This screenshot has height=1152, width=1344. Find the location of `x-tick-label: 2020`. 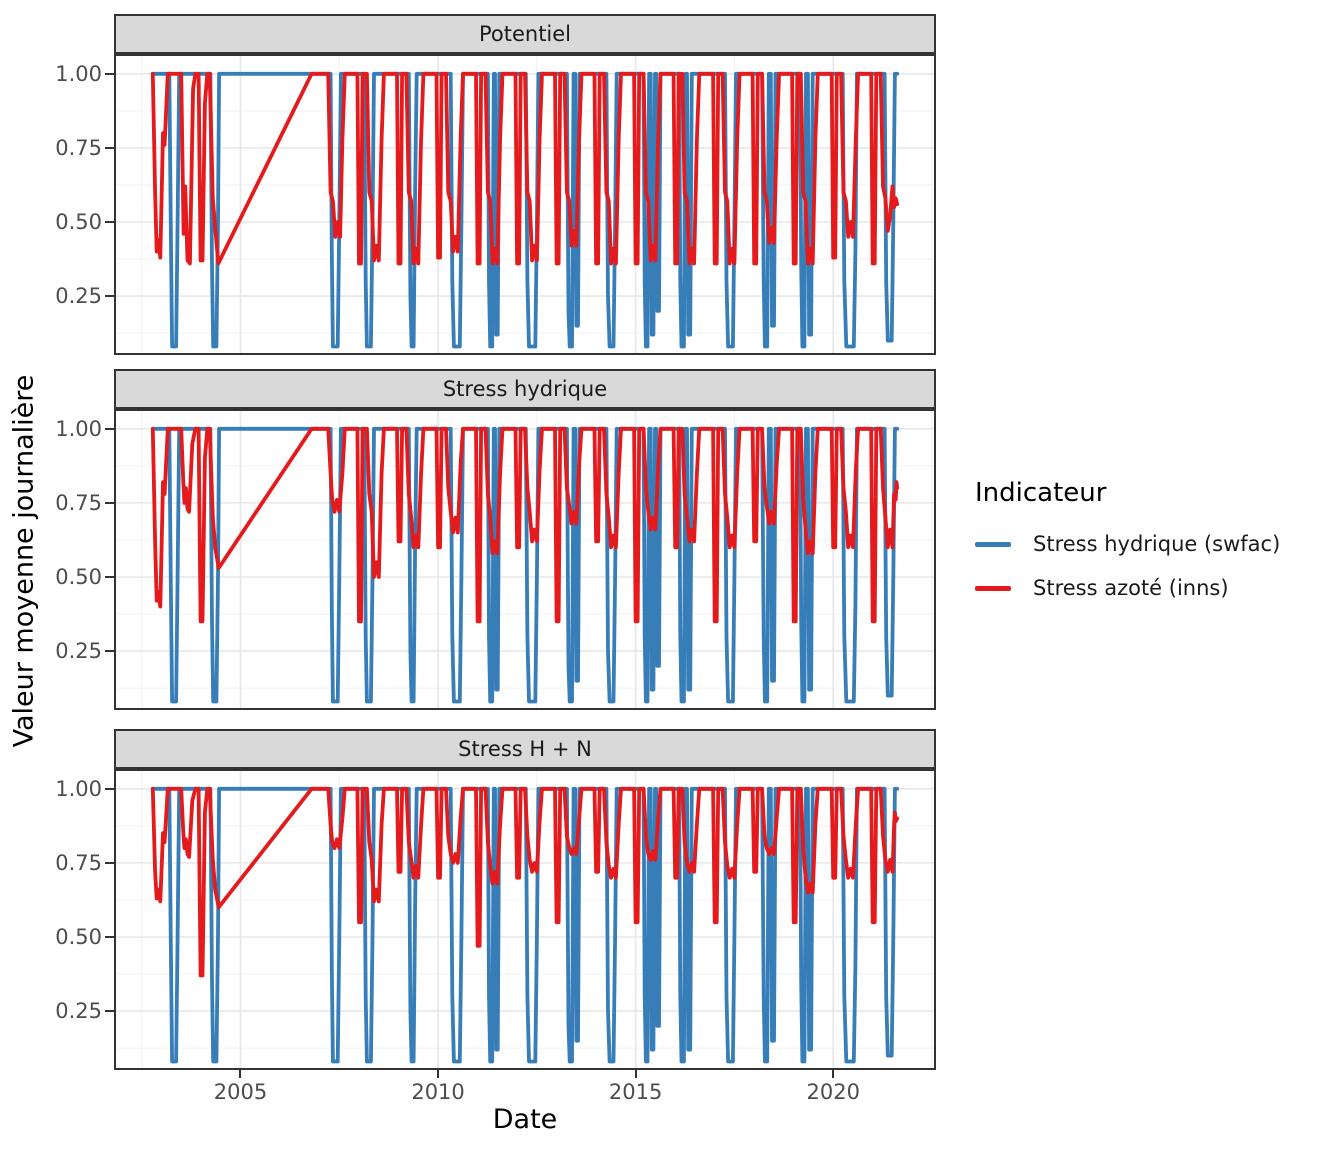

x-tick-label: 2020 is located at coordinates (833, 1092).